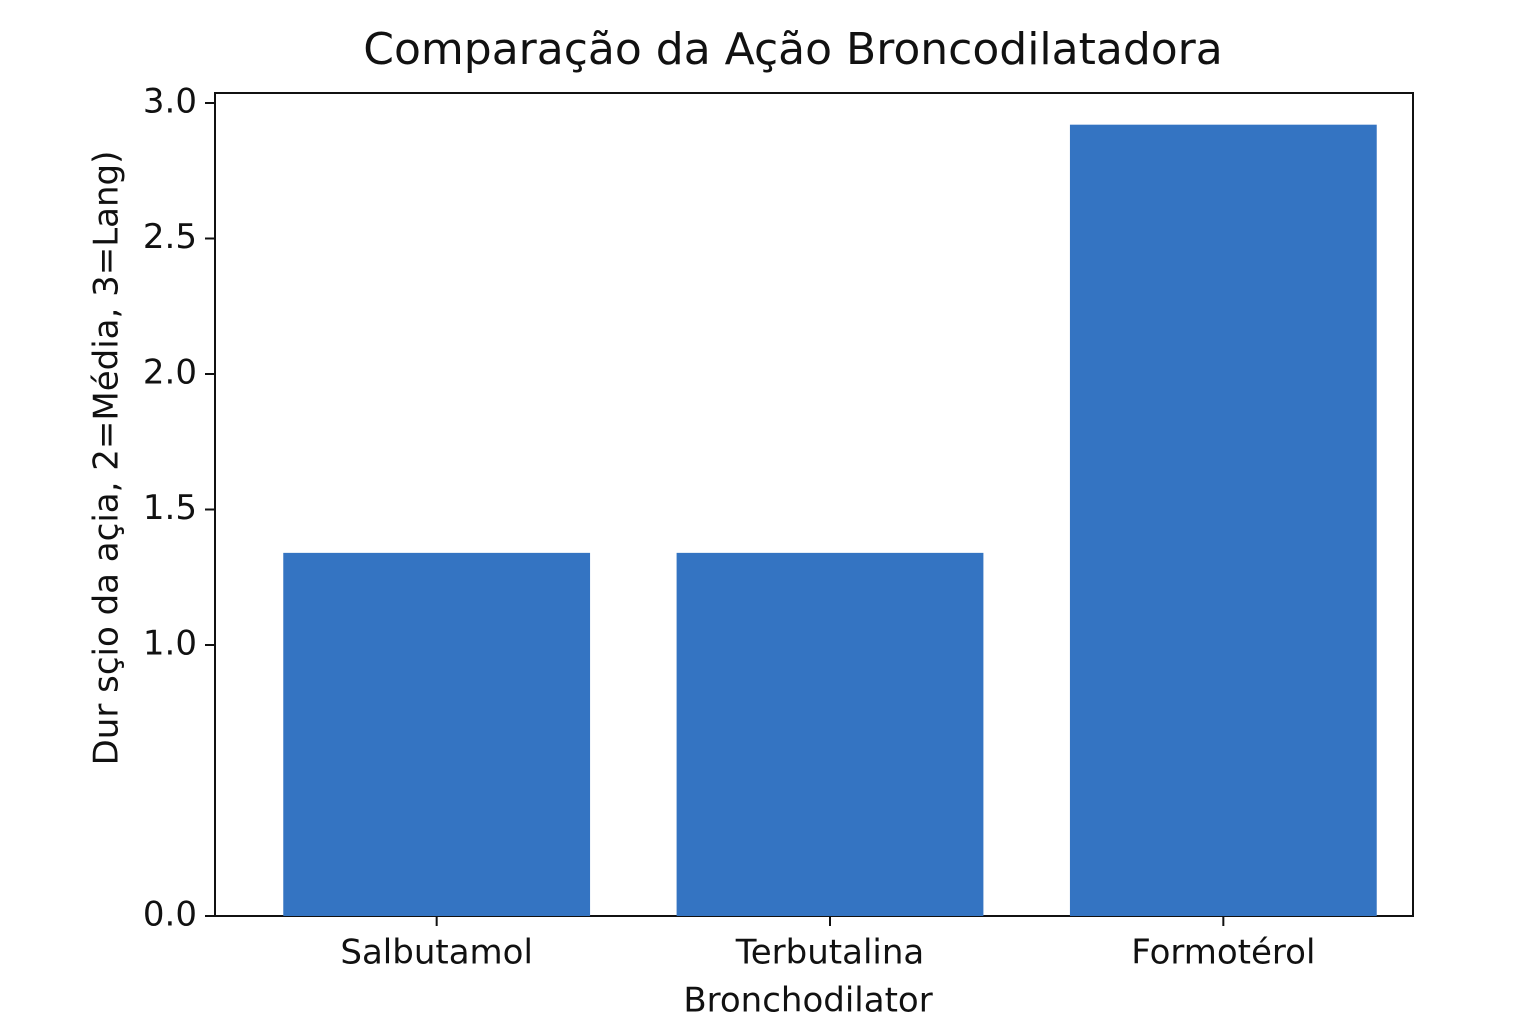 Image resolution: width=1536 pixels, height=1024 pixels. What do you see at coordinates (170, 644) in the screenshot?
I see `y-tick-label: 1.0` at bounding box center [170, 644].